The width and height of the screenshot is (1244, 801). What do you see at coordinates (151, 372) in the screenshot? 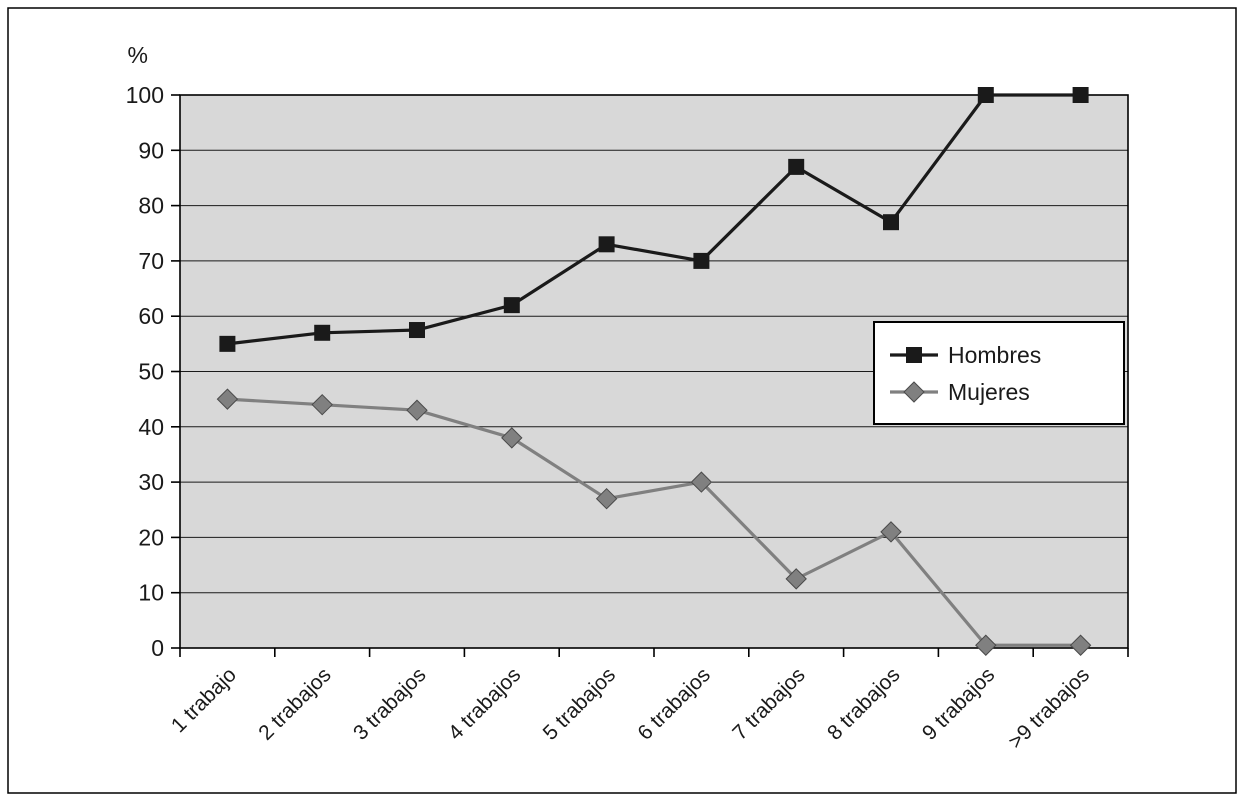
I see `y-tick-label: 50` at bounding box center [151, 372].